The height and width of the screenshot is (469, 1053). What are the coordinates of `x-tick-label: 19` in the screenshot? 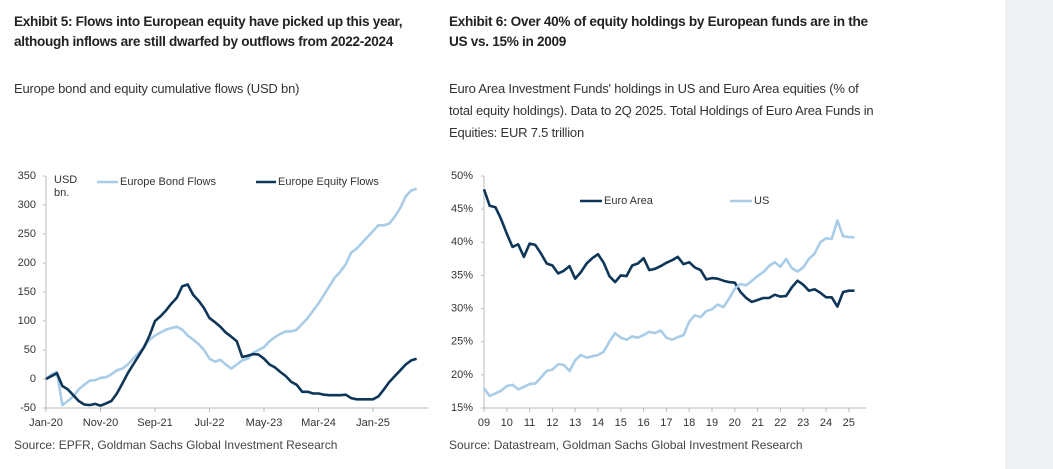 It's located at (712, 423).